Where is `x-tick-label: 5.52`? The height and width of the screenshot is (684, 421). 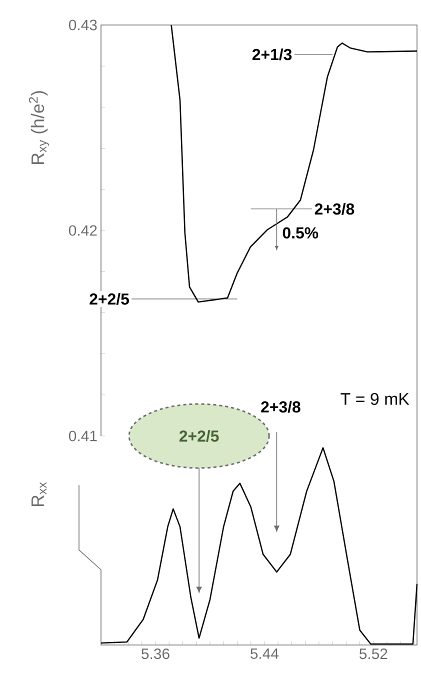
x-tick-label: 5.52 is located at coordinates (373, 654).